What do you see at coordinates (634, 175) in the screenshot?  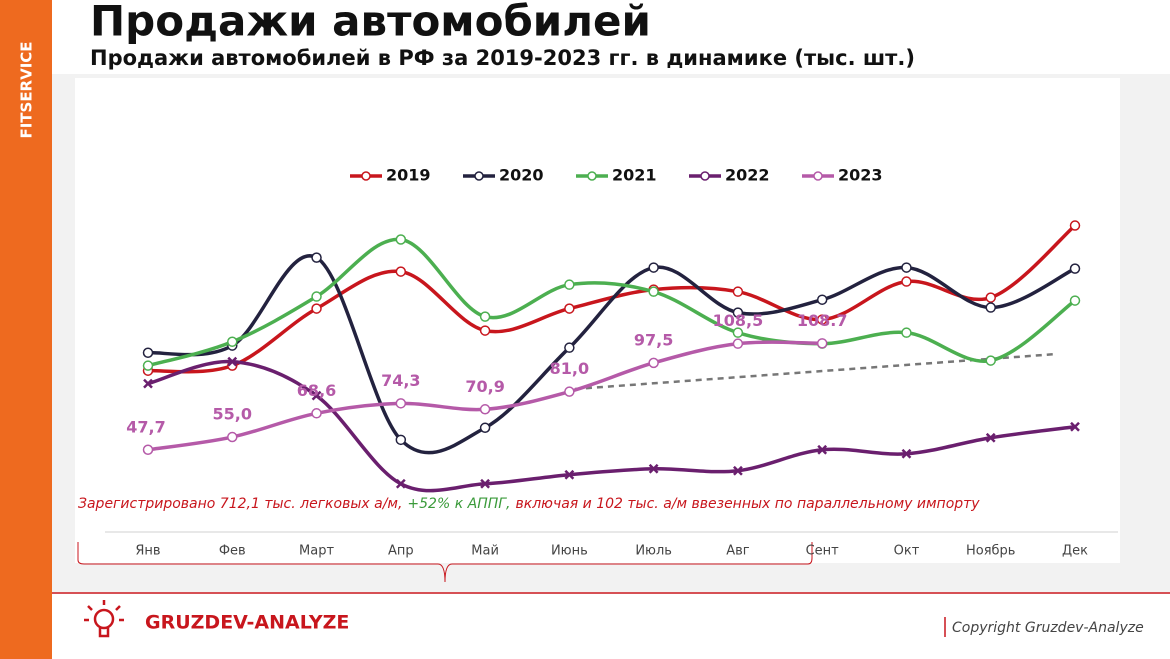 I see `legend-label: 2021` at bounding box center [634, 175].